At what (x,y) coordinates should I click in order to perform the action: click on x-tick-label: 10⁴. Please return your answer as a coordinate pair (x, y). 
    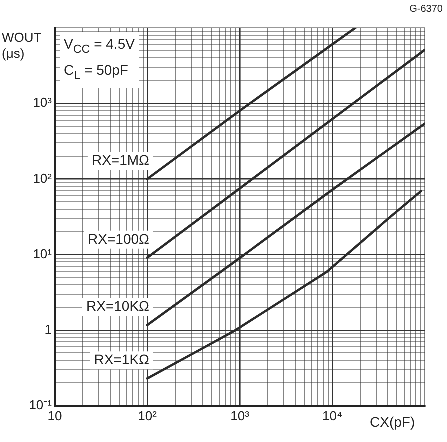
    Looking at the image, I should click on (332, 416).